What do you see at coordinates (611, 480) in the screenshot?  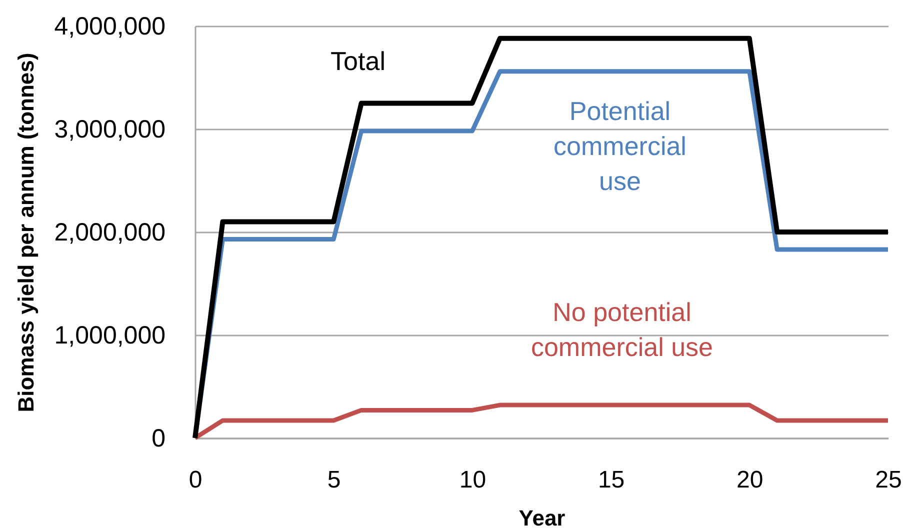 I see `x-tick-label: 15` at bounding box center [611, 480].